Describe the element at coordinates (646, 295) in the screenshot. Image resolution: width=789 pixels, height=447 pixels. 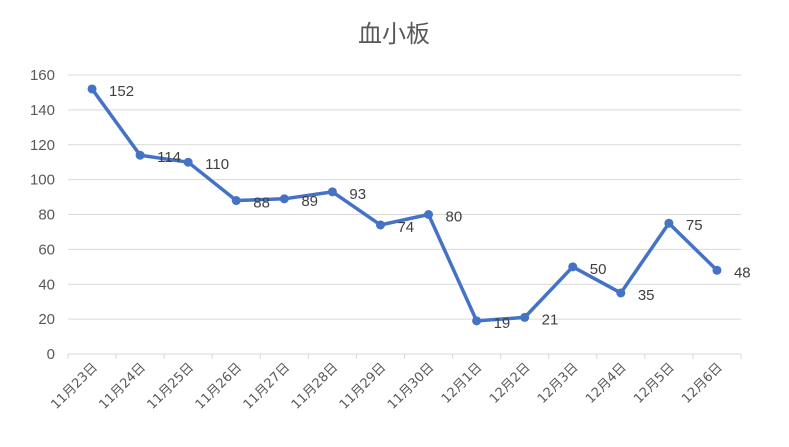
I see `data-label: 35` at that location.